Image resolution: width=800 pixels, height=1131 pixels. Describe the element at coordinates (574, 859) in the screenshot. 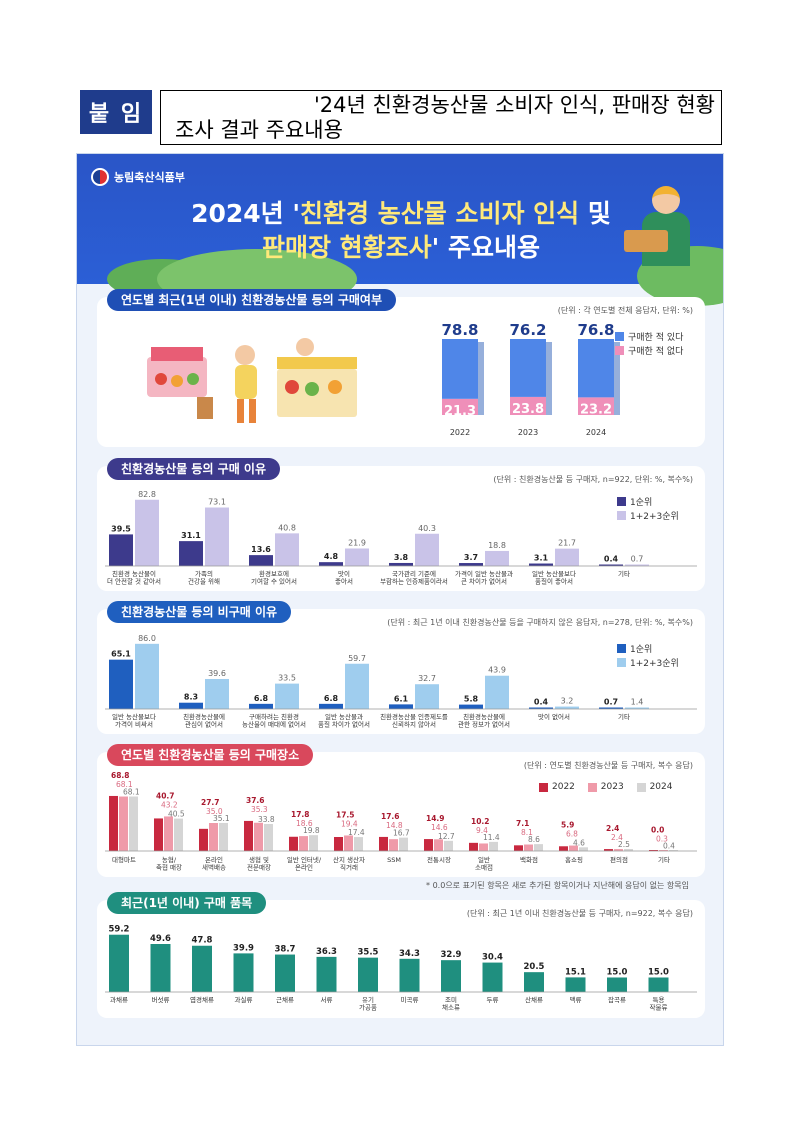

I see `category-label: 홈쇼핑` at that location.